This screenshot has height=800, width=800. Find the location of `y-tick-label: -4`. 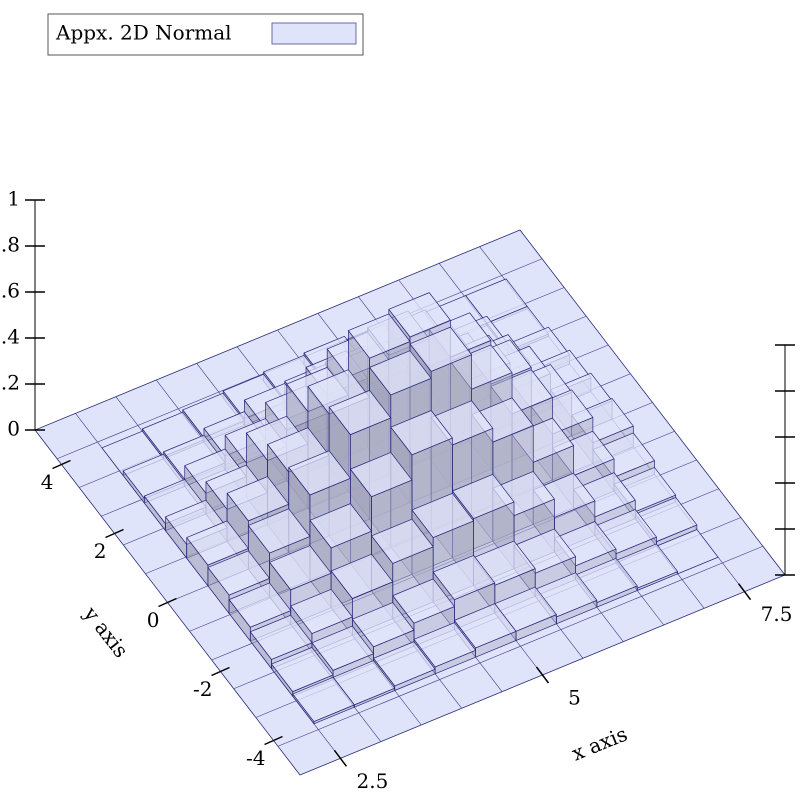

y-tick-label: -4 is located at coordinates (255, 758).